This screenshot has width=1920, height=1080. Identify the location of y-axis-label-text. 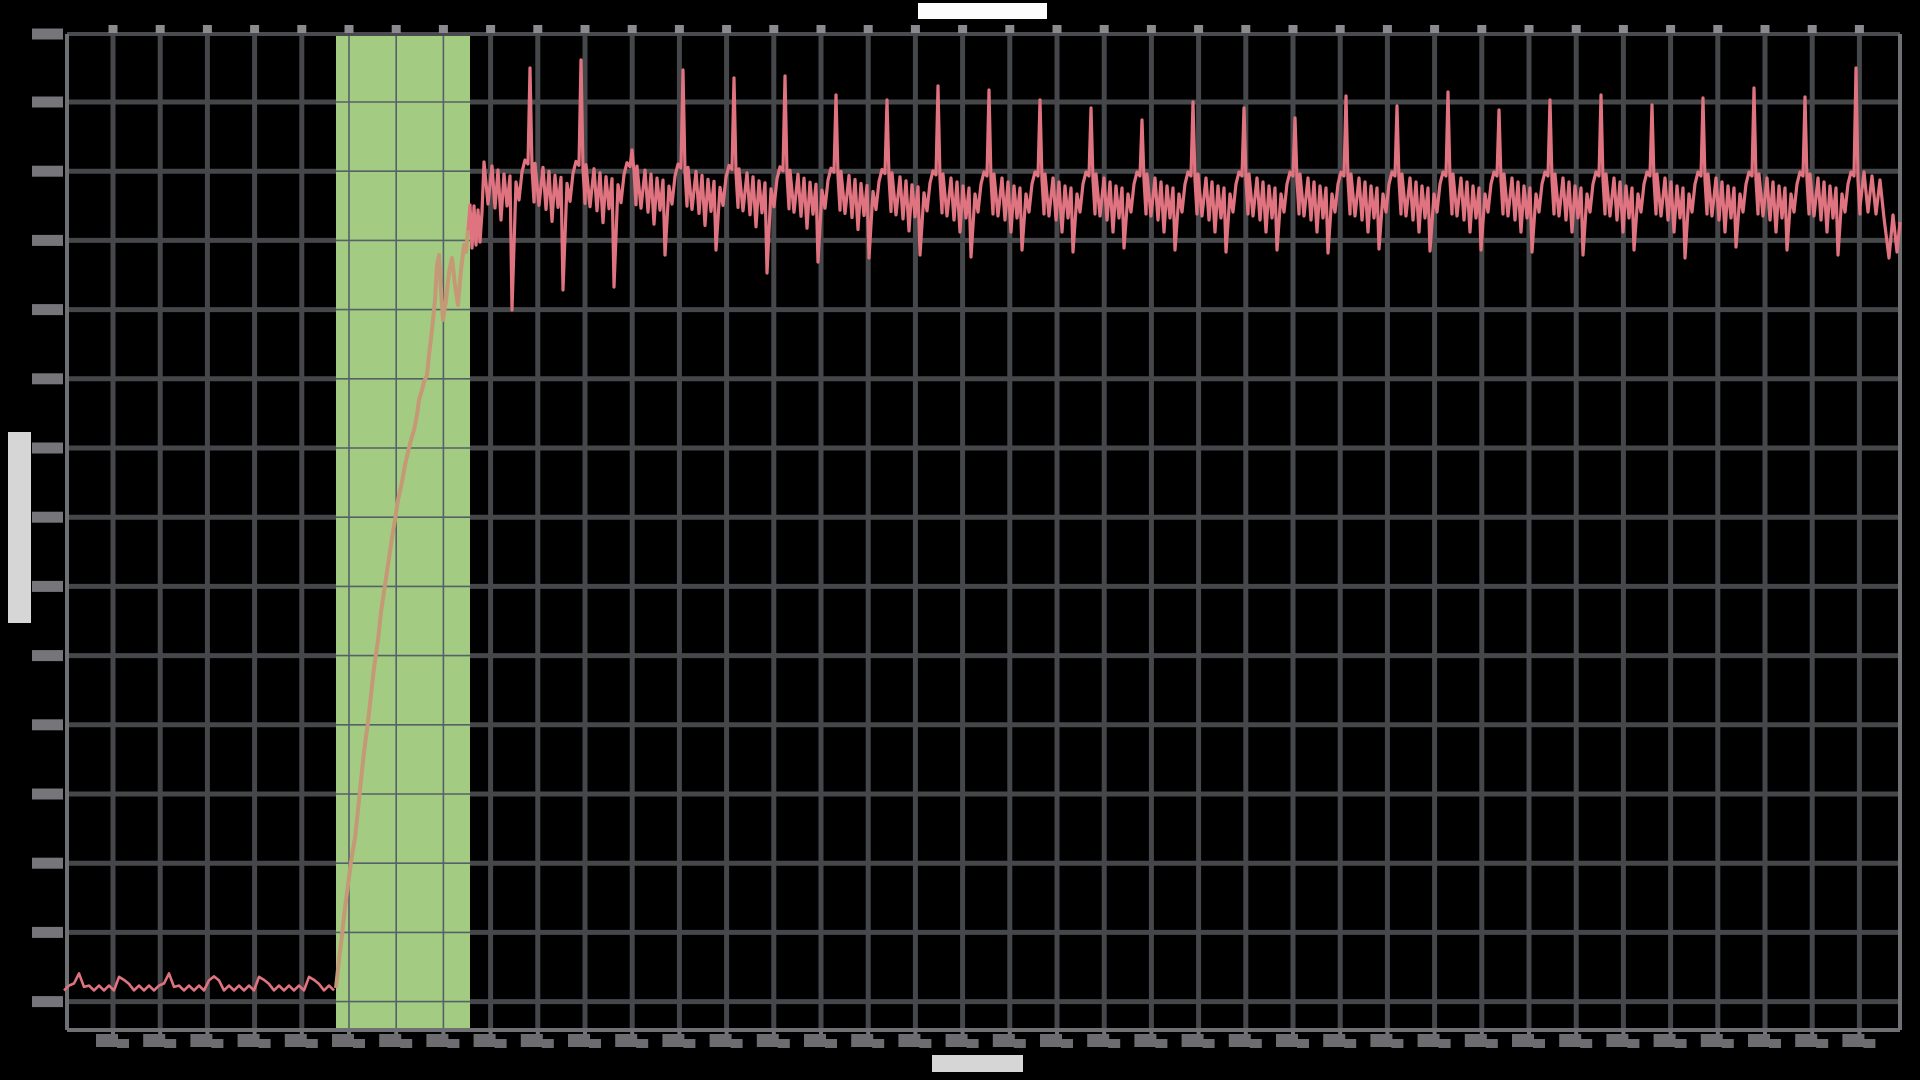
(19, 527).